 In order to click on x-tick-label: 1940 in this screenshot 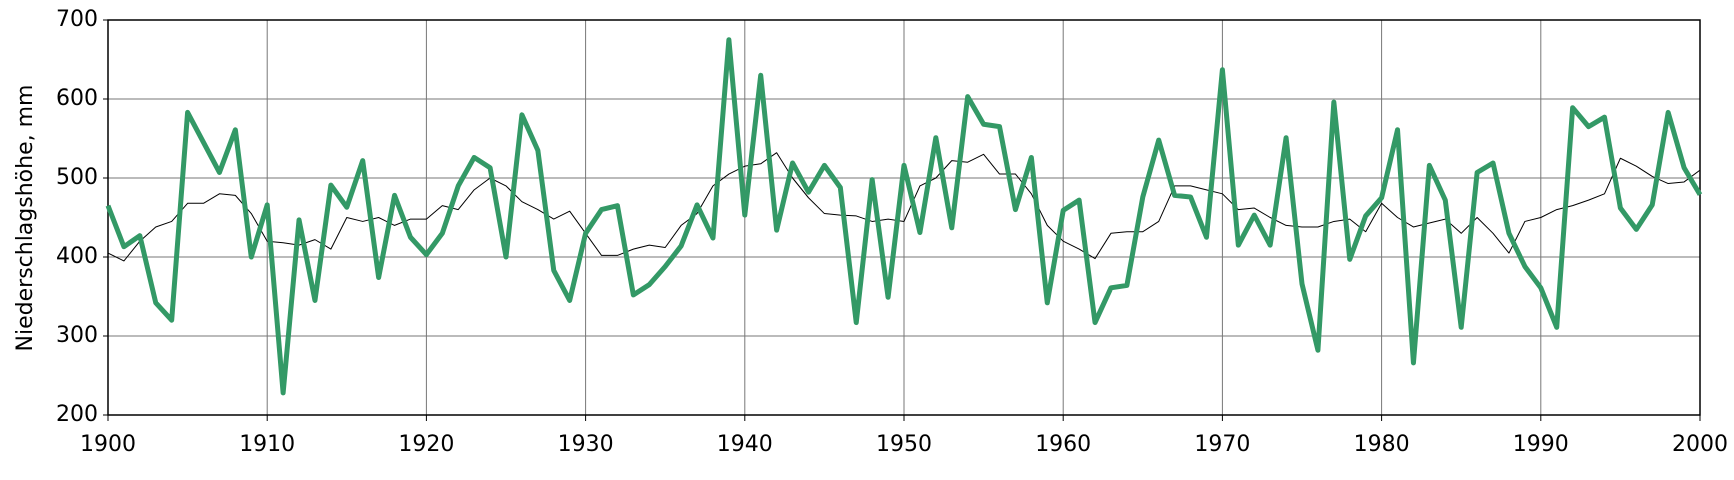, I will do `click(745, 444)`.